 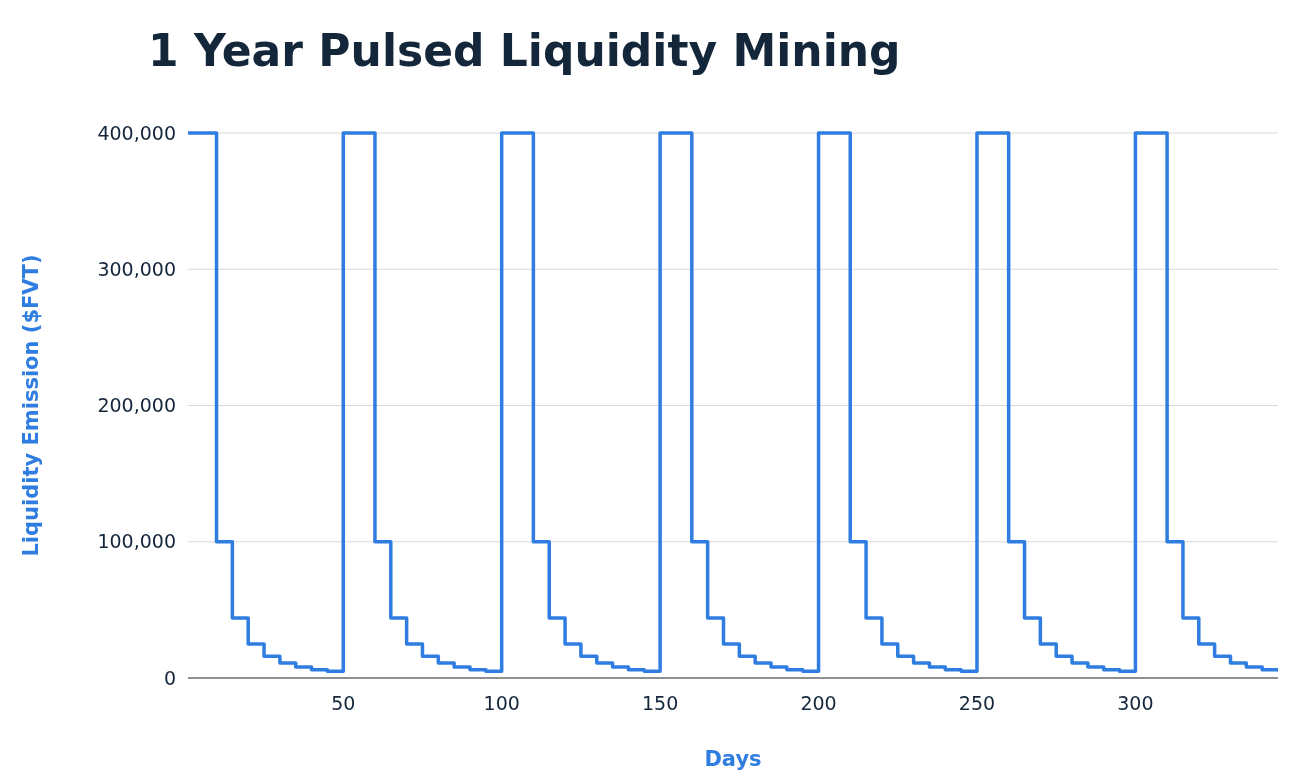 What do you see at coordinates (977, 703) in the screenshot?
I see `x-tick-label: 250` at bounding box center [977, 703].